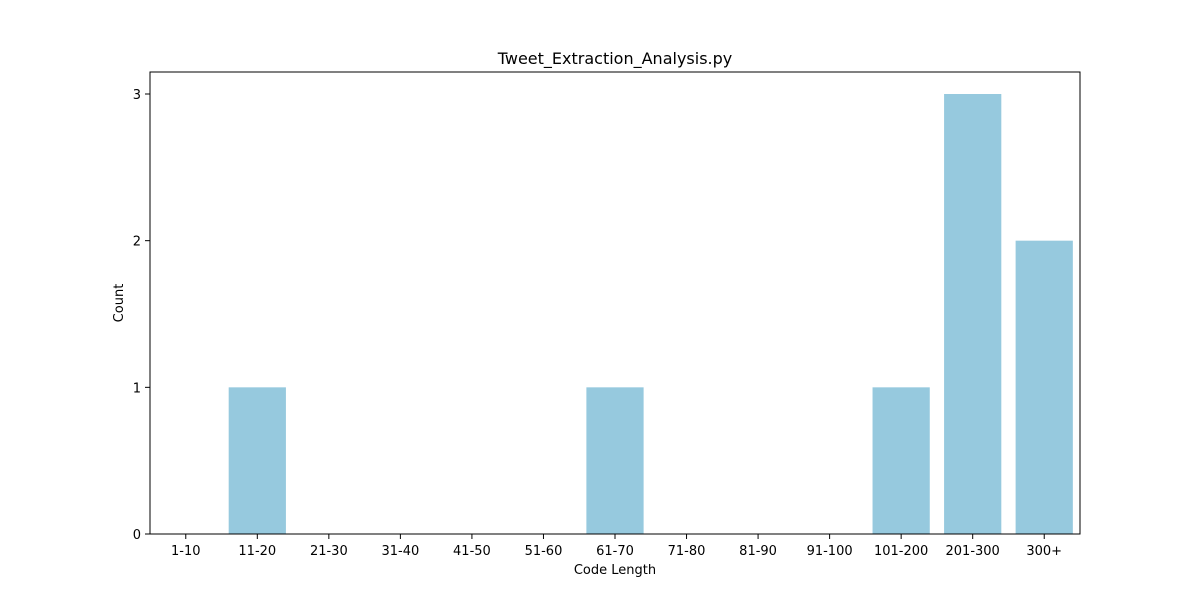  What do you see at coordinates (329, 551) in the screenshot?
I see `x-tick-label: 21-30` at bounding box center [329, 551].